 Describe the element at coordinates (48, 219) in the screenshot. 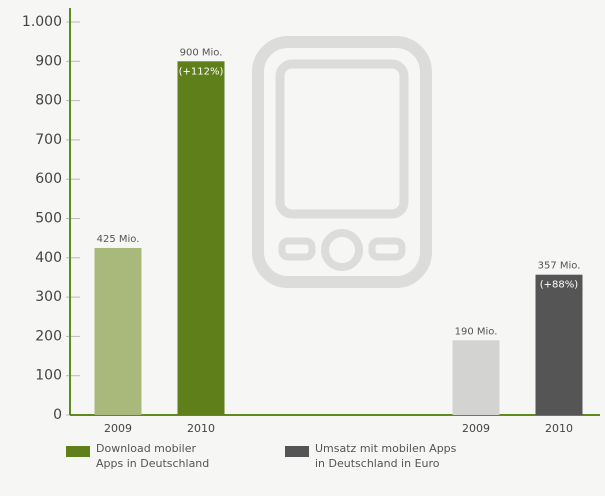

I see `y-tick-label: 500` at that location.